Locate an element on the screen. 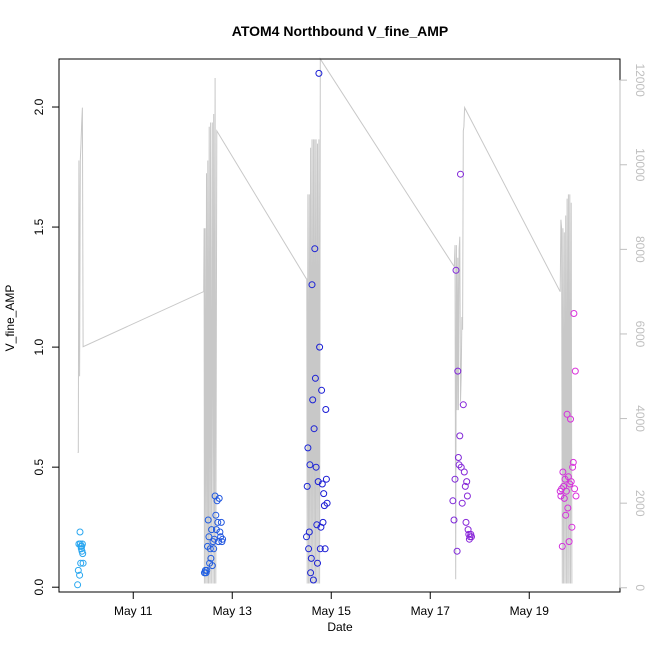 The height and width of the screenshot is (650, 650). y-tick-label: 1.0 is located at coordinates (39, 346).